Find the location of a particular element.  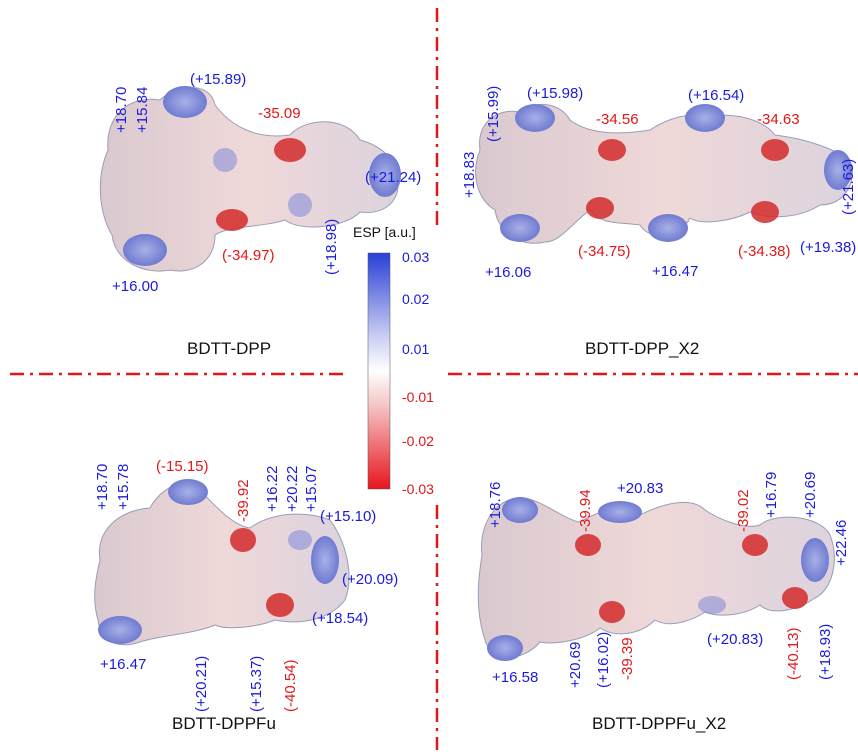

esp-label: +15.78 is located at coordinates (123, 487).